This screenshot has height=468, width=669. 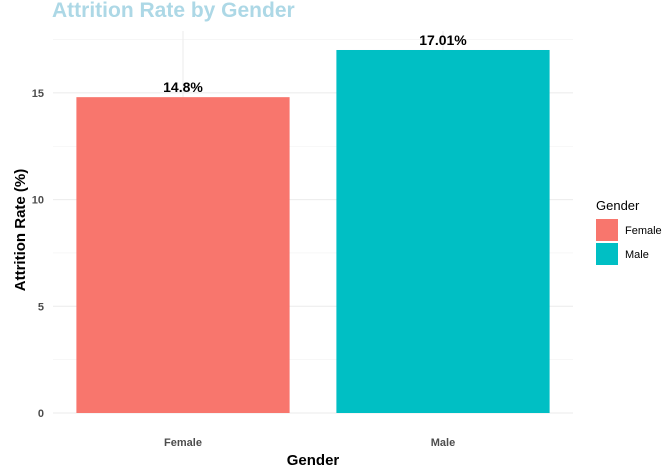 I want to click on legend-swatch-female, so click(x=607, y=230).